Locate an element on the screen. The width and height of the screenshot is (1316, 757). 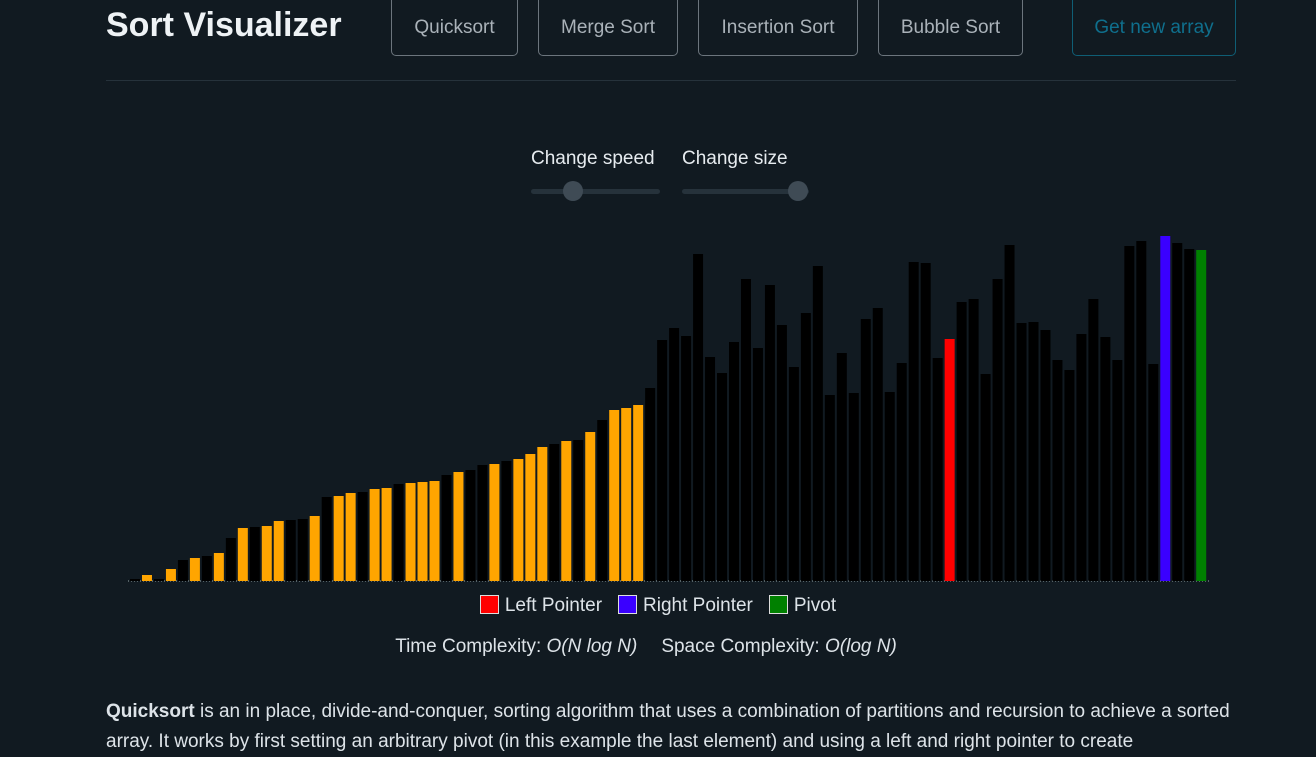
legend: Left Pointer Right Pointer Pivot is located at coordinates (658, 606).